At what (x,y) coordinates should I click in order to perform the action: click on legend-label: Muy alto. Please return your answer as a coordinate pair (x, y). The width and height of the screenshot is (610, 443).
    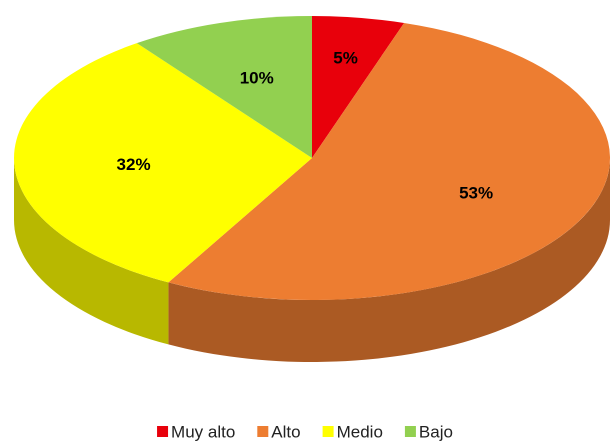
    Looking at the image, I should click on (203, 431).